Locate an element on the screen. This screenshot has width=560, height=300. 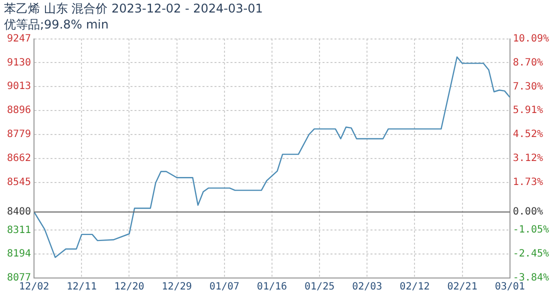
x-tick-label: 02/21 is located at coordinates (462, 287).